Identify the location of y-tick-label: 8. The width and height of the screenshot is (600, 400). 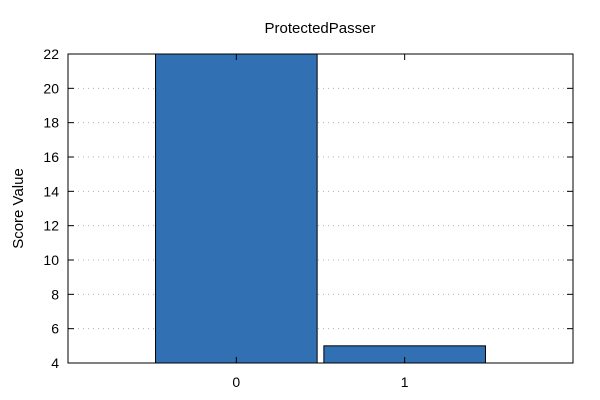
(55, 294).